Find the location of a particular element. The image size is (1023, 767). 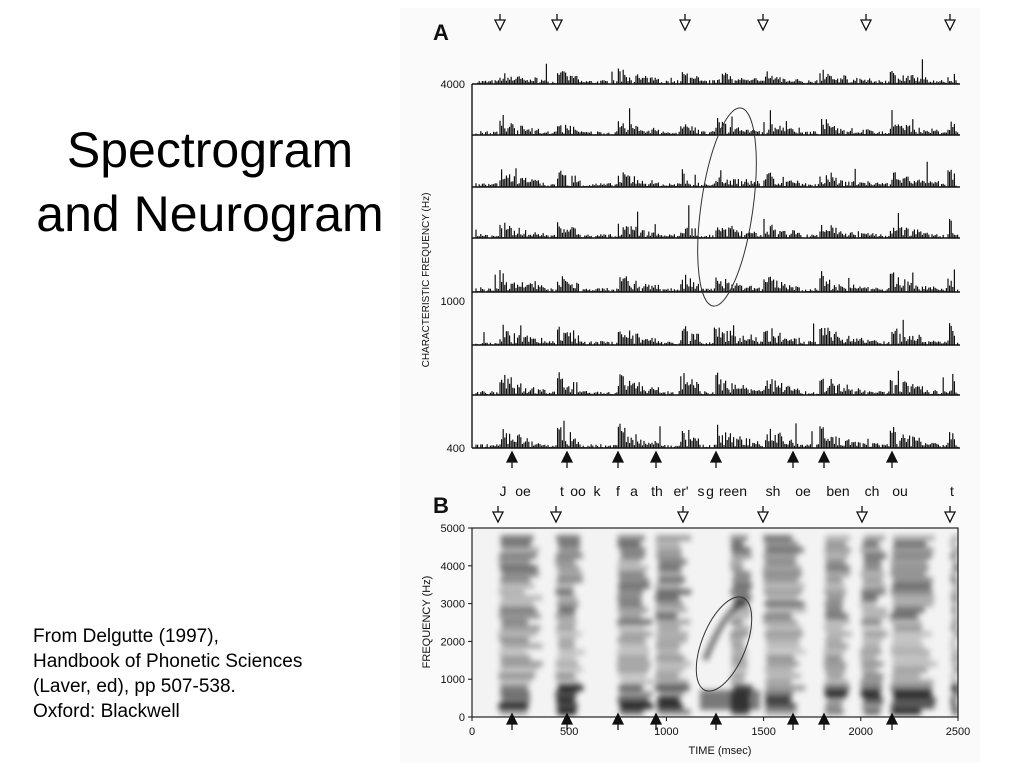

phoneme-label: g is located at coordinates (710, 491).